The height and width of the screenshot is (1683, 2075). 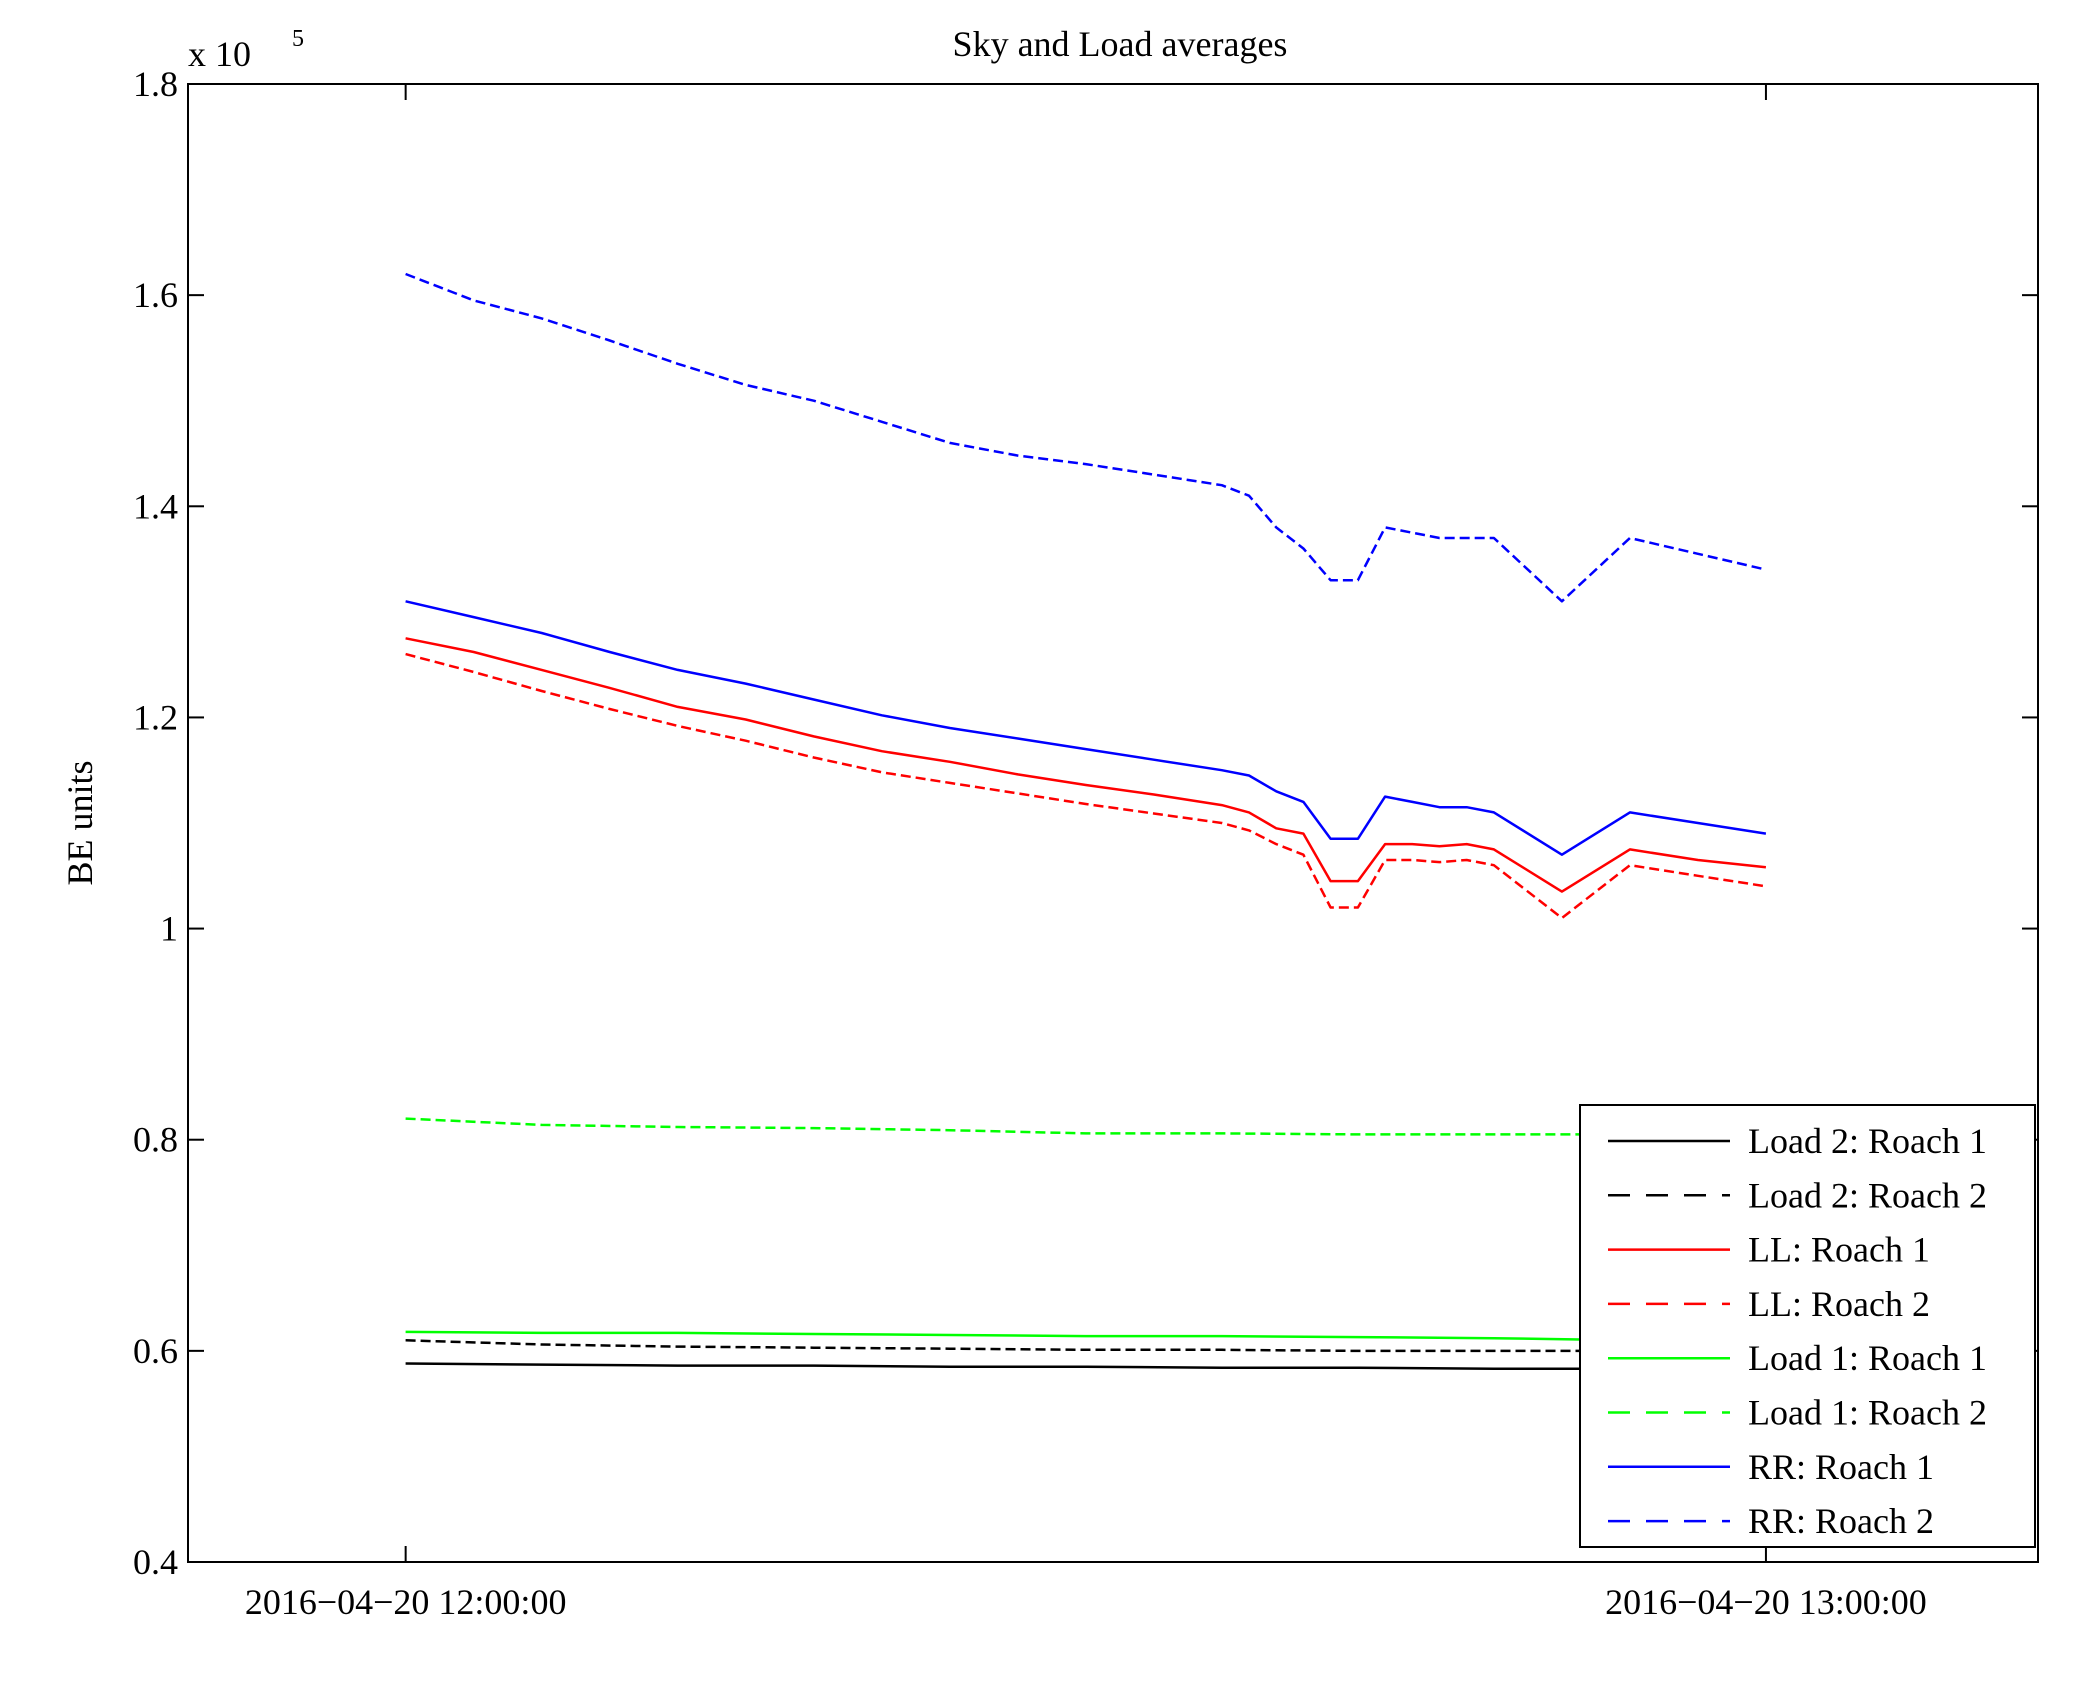 What do you see at coordinates (406, 1602) in the screenshot?
I see `x-tick-label-0: 2016−04−20 12:00:00` at bounding box center [406, 1602].